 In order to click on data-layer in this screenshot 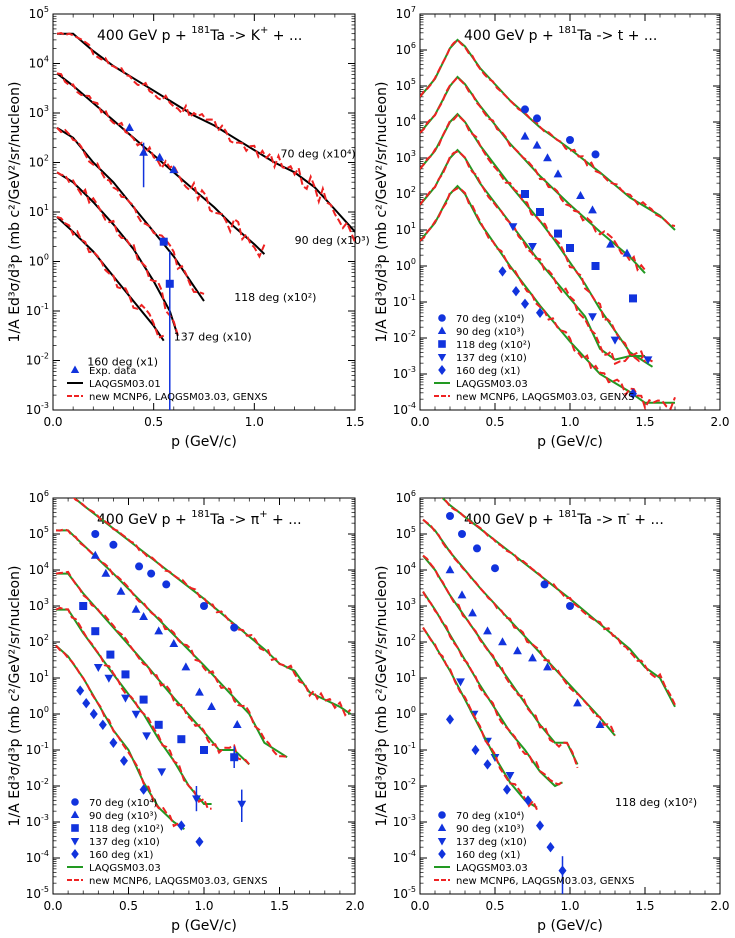, I will do `click(548, 224)`.